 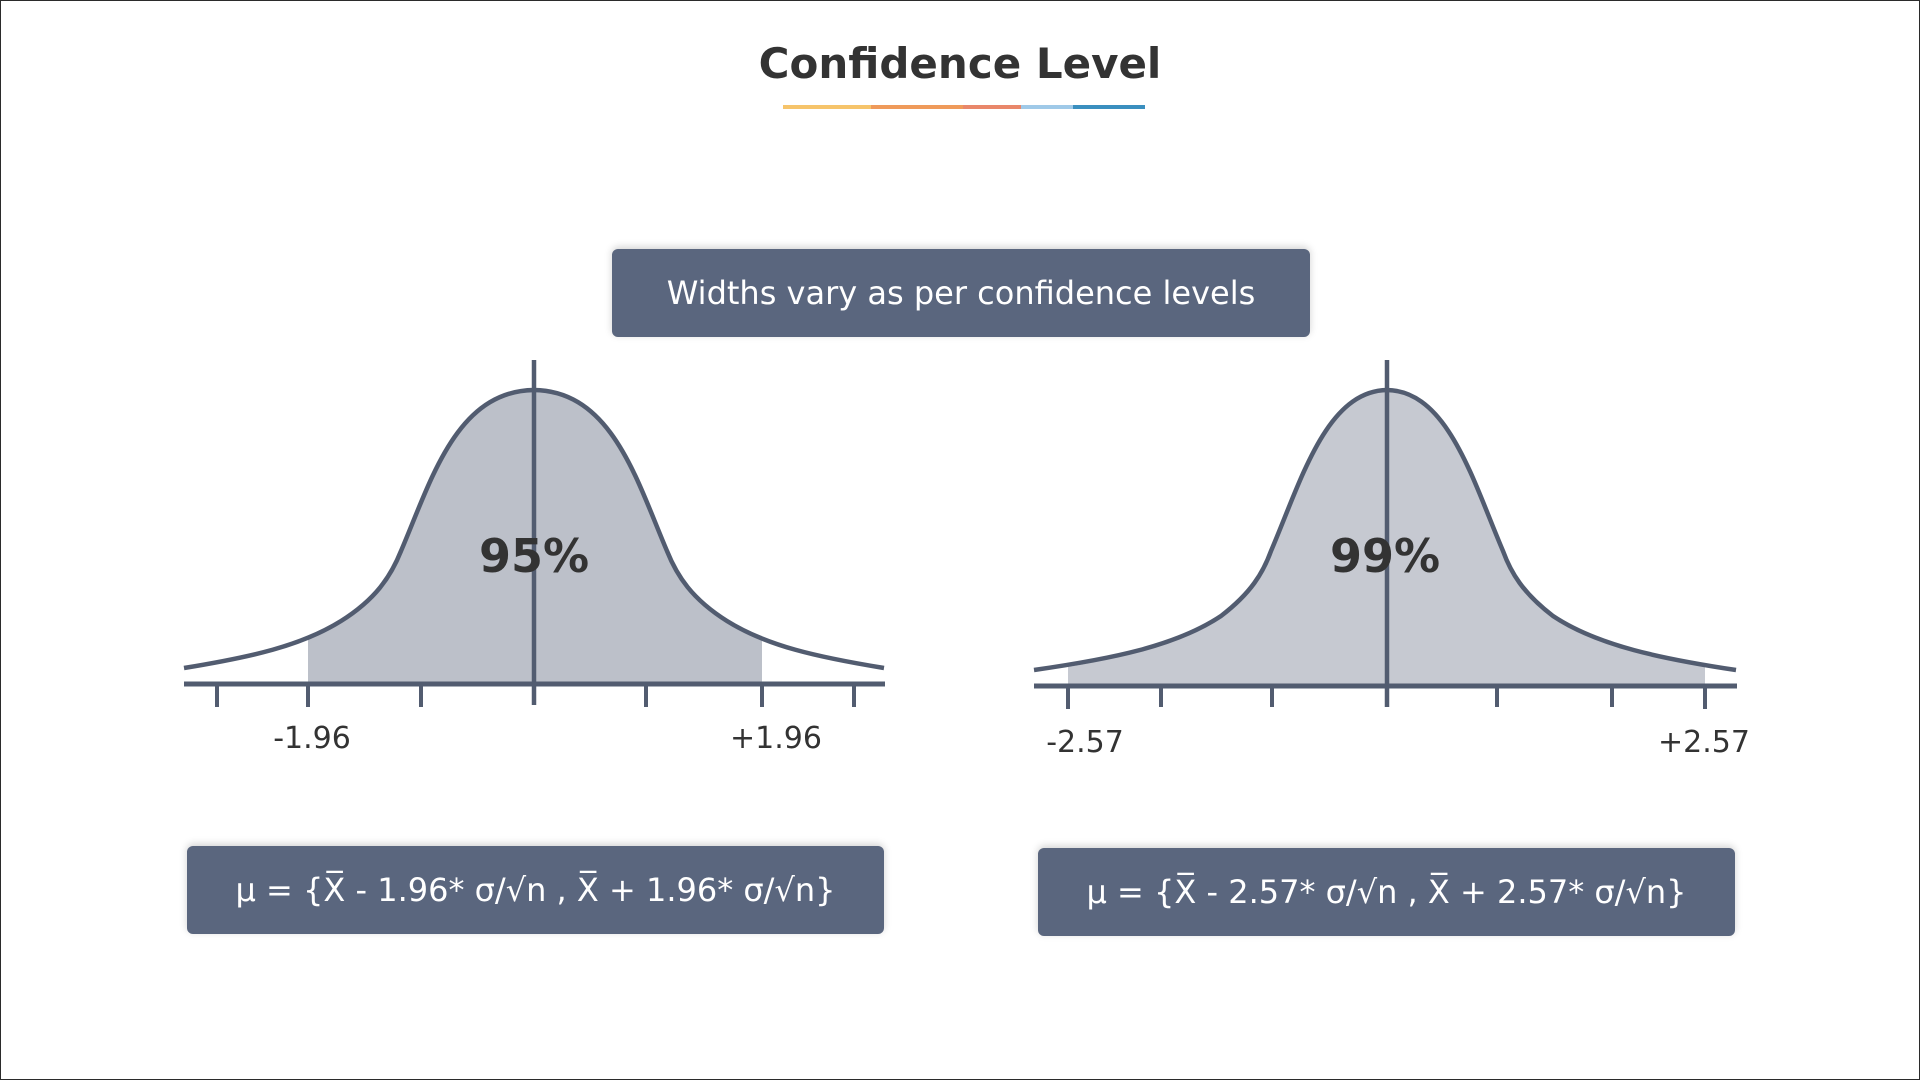 I want to click on left-label-99: -2.57, so click(x=1085, y=742).